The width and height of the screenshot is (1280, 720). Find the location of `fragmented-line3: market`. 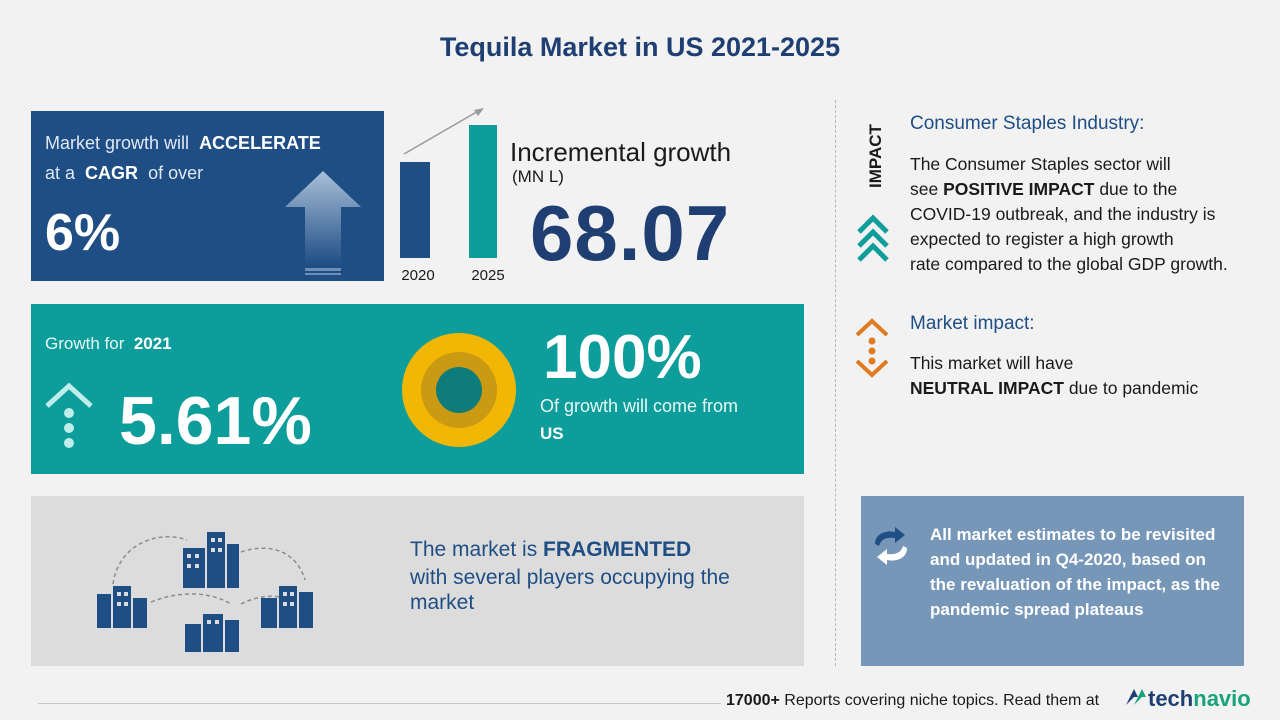

fragmented-line3: market is located at coordinates (442, 602).